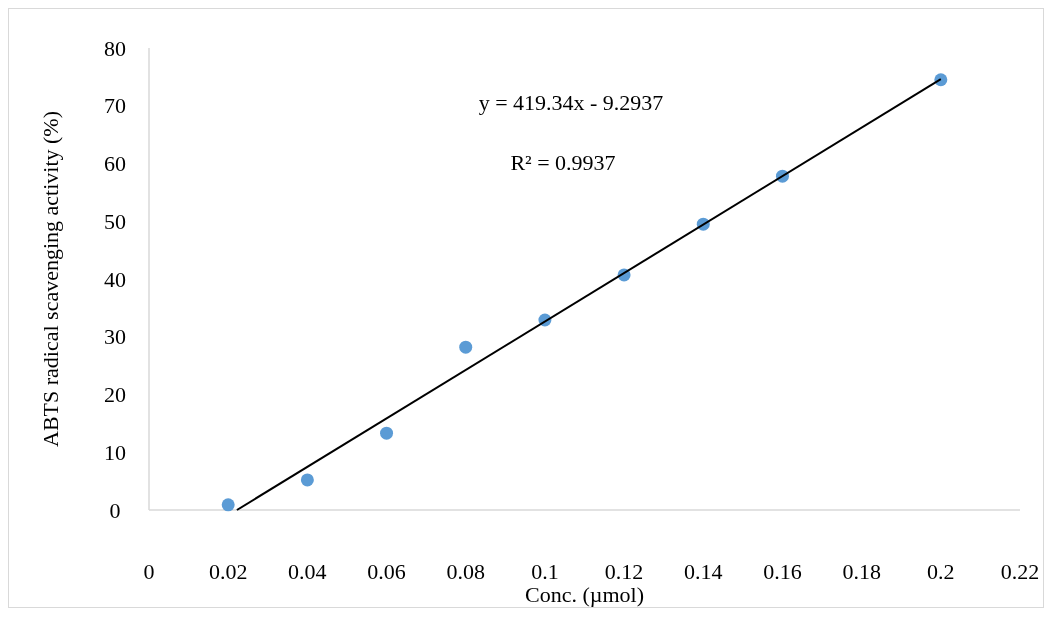 The image size is (1044, 617). What do you see at coordinates (115, 48) in the screenshot?
I see `y-tick-label: 80` at bounding box center [115, 48].